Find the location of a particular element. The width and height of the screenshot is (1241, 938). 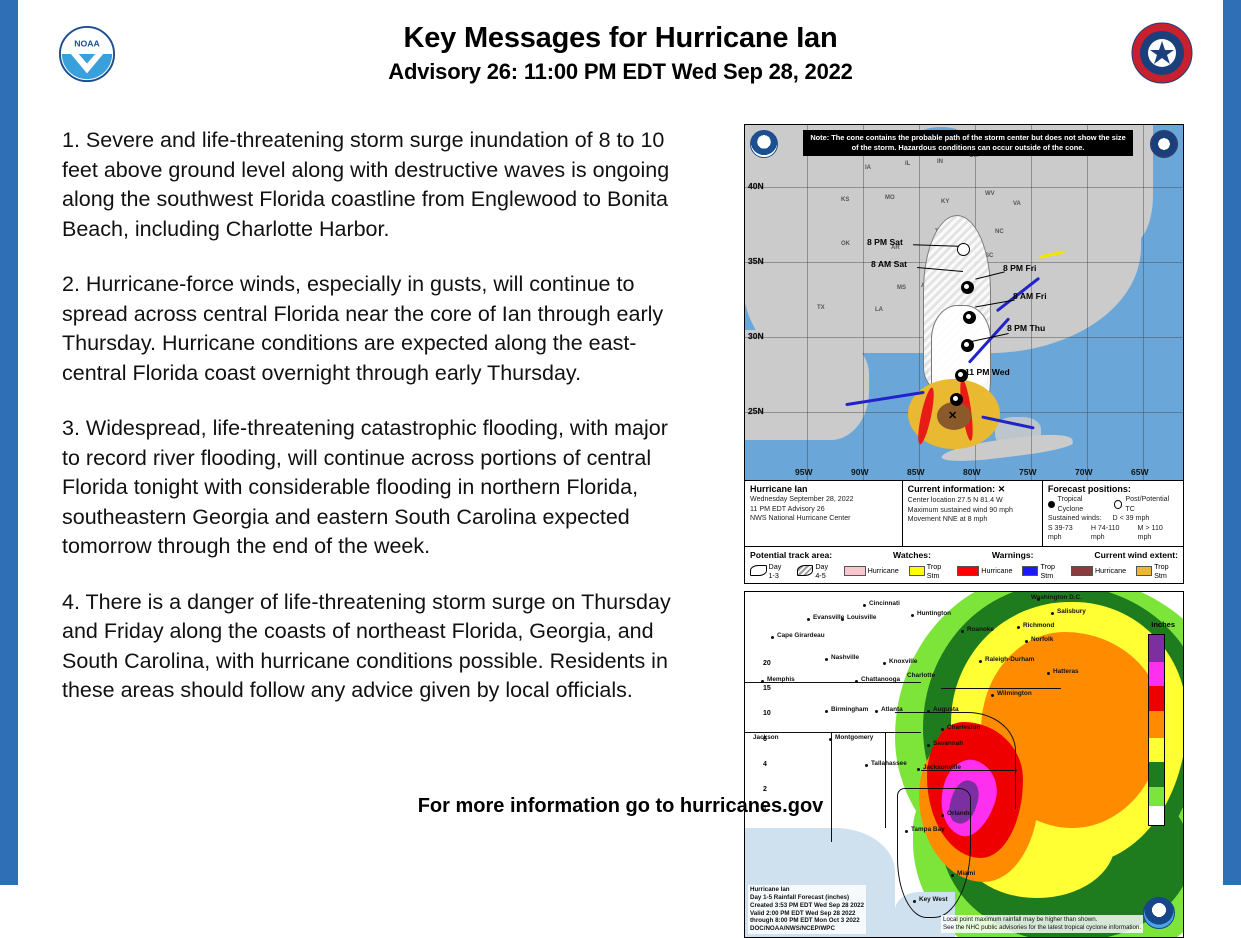

legend-post-potential: Post/Potential TC is located at coordinates (1147, 504).